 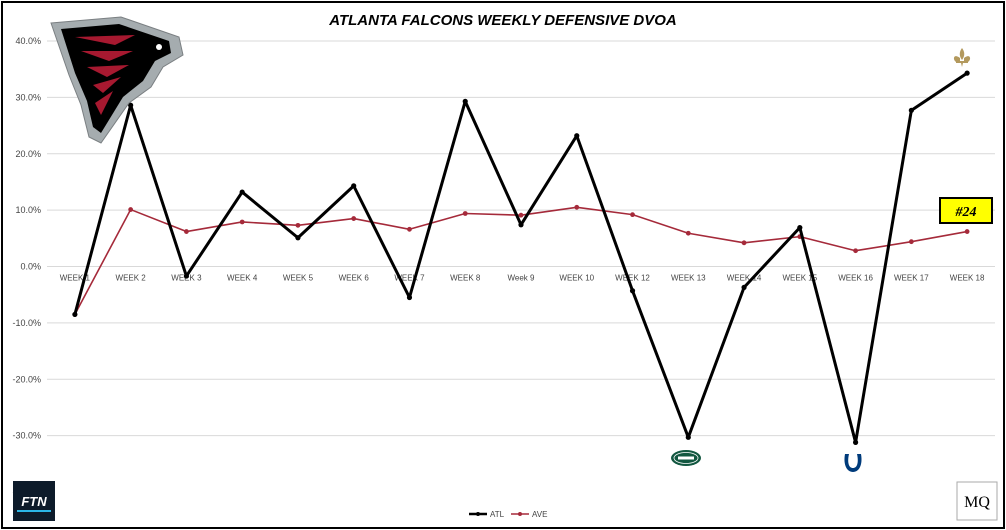 I want to click on x-category-label: WEEK 7, so click(x=409, y=278).